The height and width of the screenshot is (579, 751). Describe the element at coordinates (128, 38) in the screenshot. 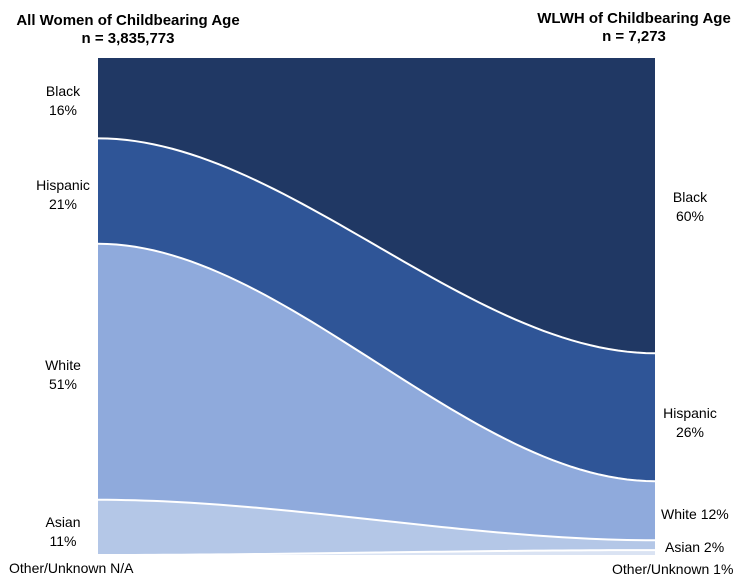

I see `left-group-n: n = 3,835,773` at that location.